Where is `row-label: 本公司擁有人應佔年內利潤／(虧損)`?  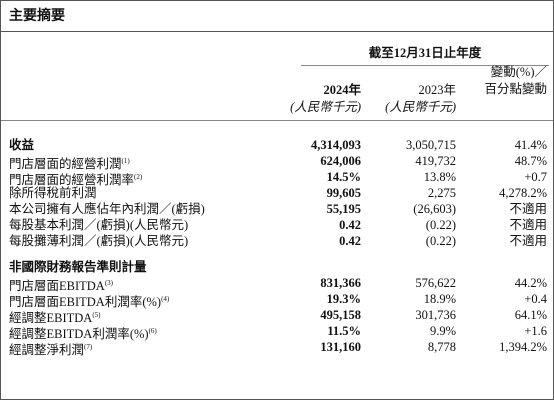
row-label: 本公司擁有人應佔年內利潤／(虧損) is located at coordinates (107, 209).